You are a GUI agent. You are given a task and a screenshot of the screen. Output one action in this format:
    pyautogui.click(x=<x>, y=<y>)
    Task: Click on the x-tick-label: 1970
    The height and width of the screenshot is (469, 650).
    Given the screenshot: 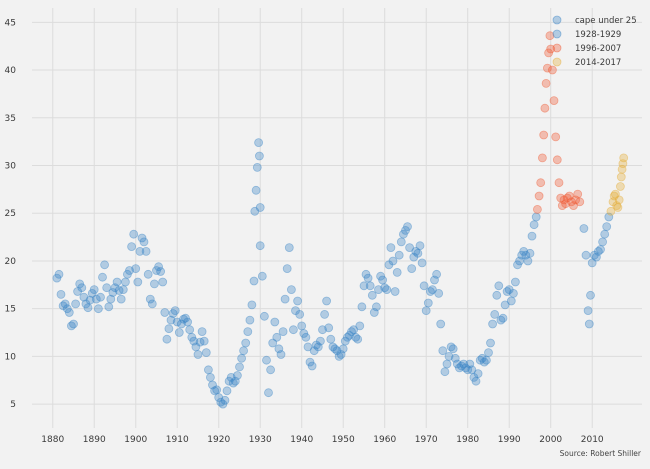 What is the action you would take?
    pyautogui.click(x=426, y=440)
    